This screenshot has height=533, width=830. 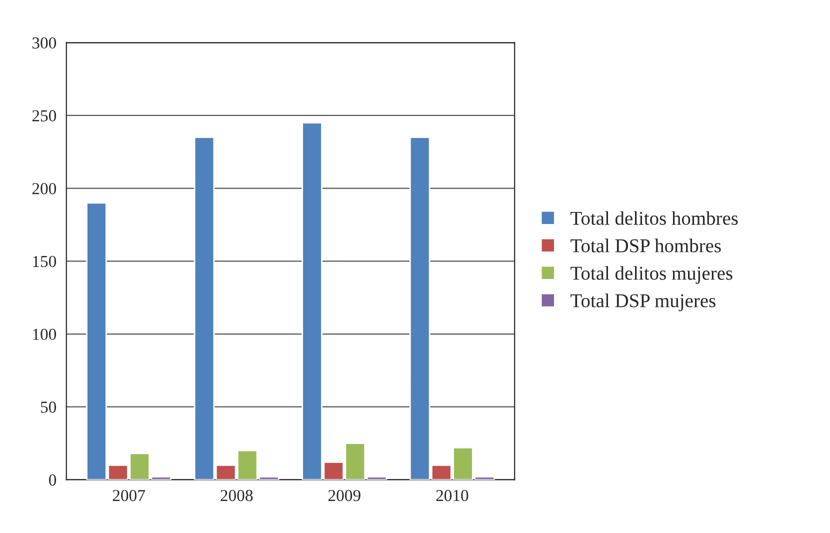 What do you see at coordinates (651, 275) in the screenshot?
I see `legend-label: Total delitos mujeres` at bounding box center [651, 275].